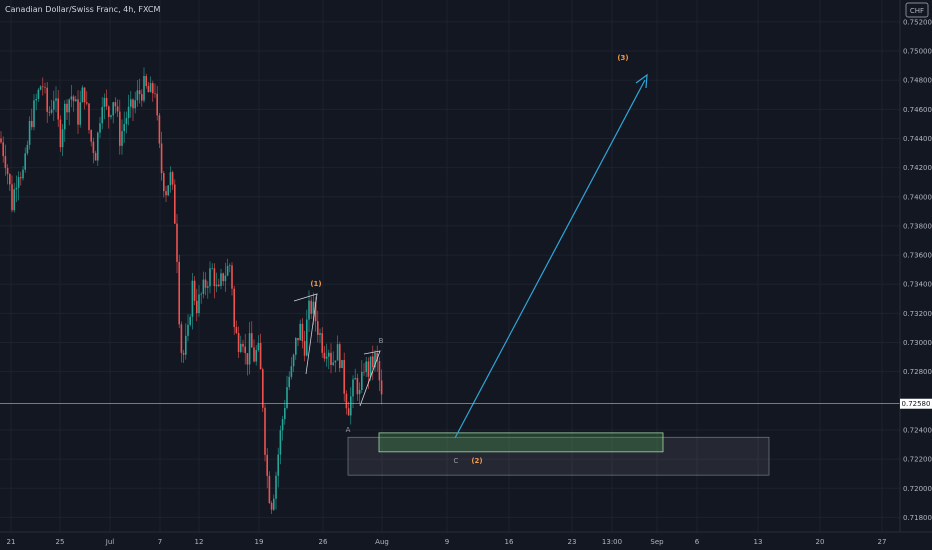  Describe the element at coordinates (917, 430) in the screenshot. I see `y-tick-label: 0.72400` at that location.